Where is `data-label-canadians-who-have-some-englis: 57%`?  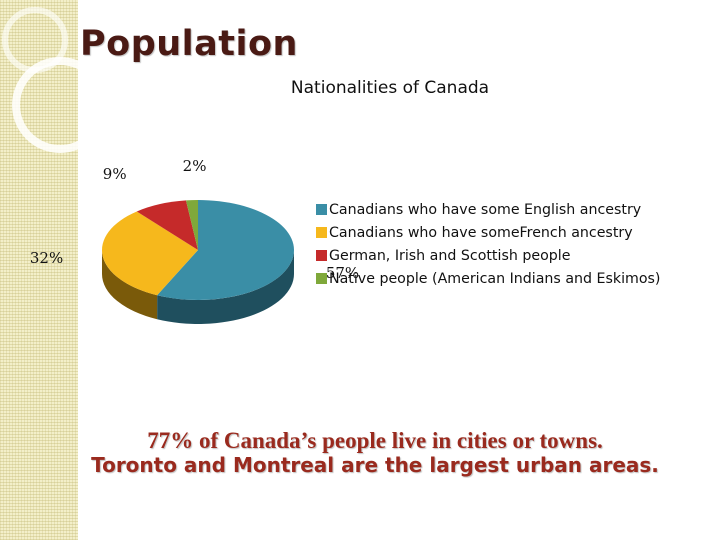 data-label-canadians-who-have-some-englis: 57% is located at coordinates (342, 272).